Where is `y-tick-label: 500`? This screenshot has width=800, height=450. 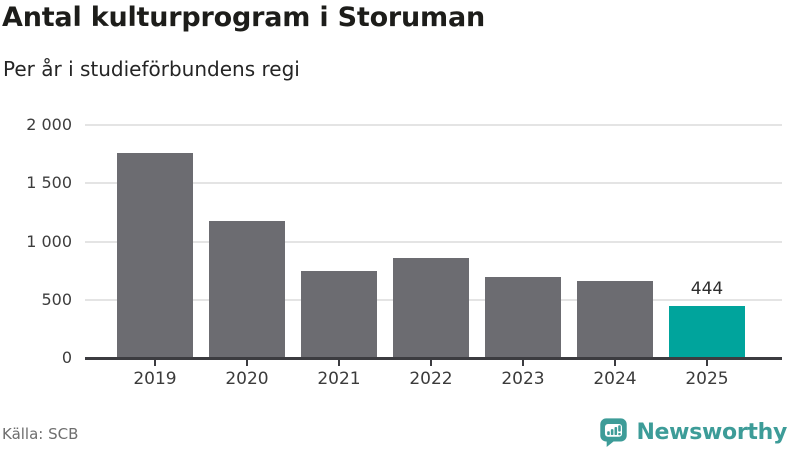
y-tick-label: 500 is located at coordinates (56, 299).